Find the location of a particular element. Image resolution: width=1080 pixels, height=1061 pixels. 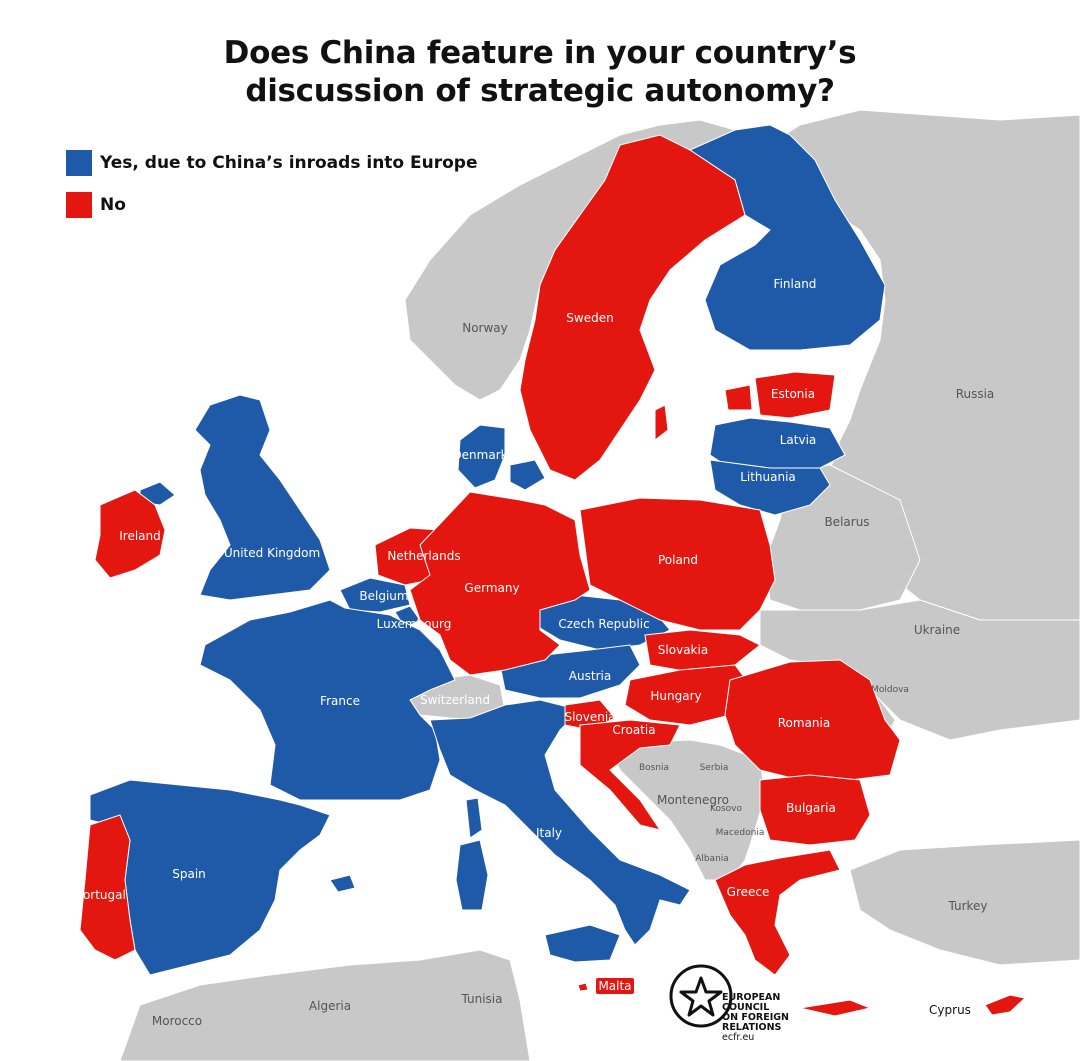

label-lithuania: Lithuania is located at coordinates (768, 477).